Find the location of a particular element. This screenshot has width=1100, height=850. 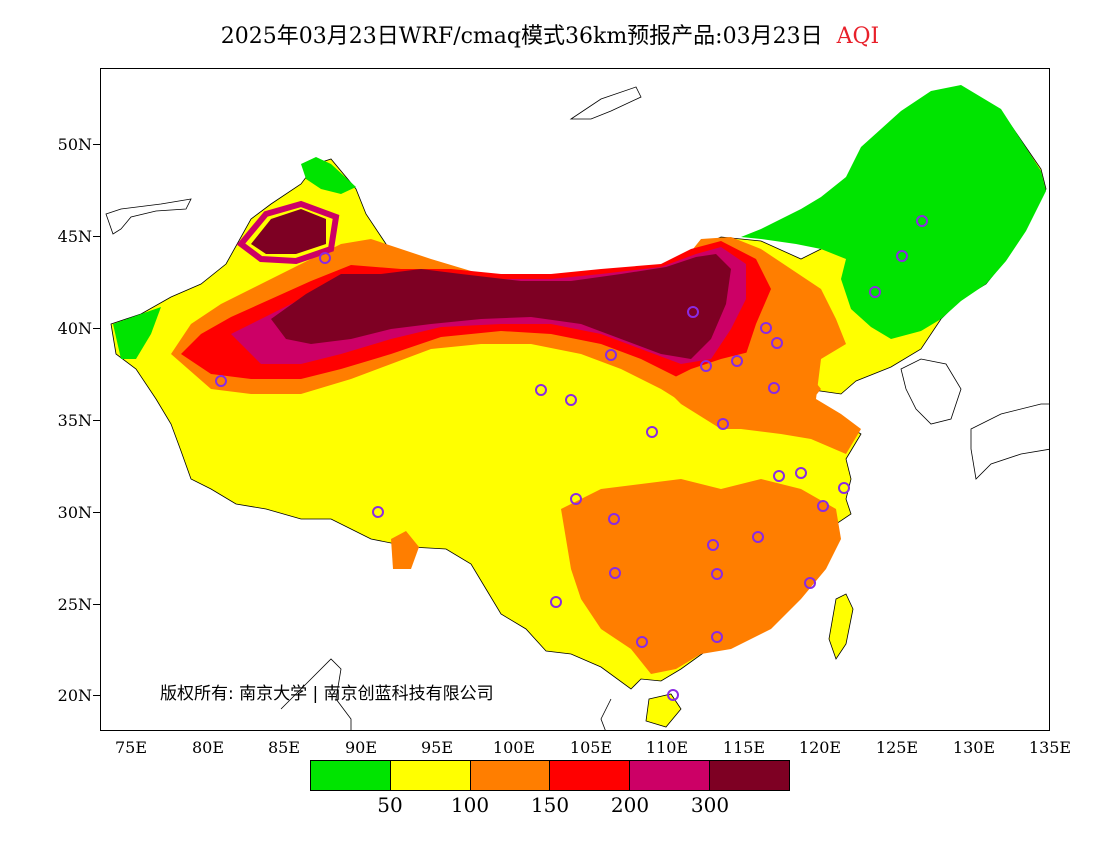

lon-label-115e: 115E is located at coordinates (744, 747).